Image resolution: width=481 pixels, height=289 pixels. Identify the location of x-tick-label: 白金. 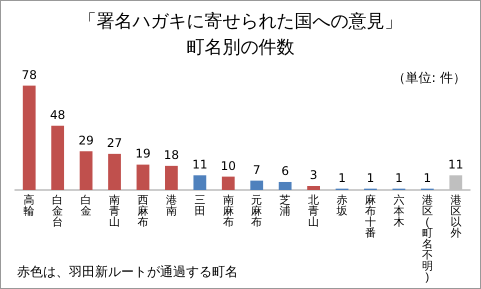
(86, 206).